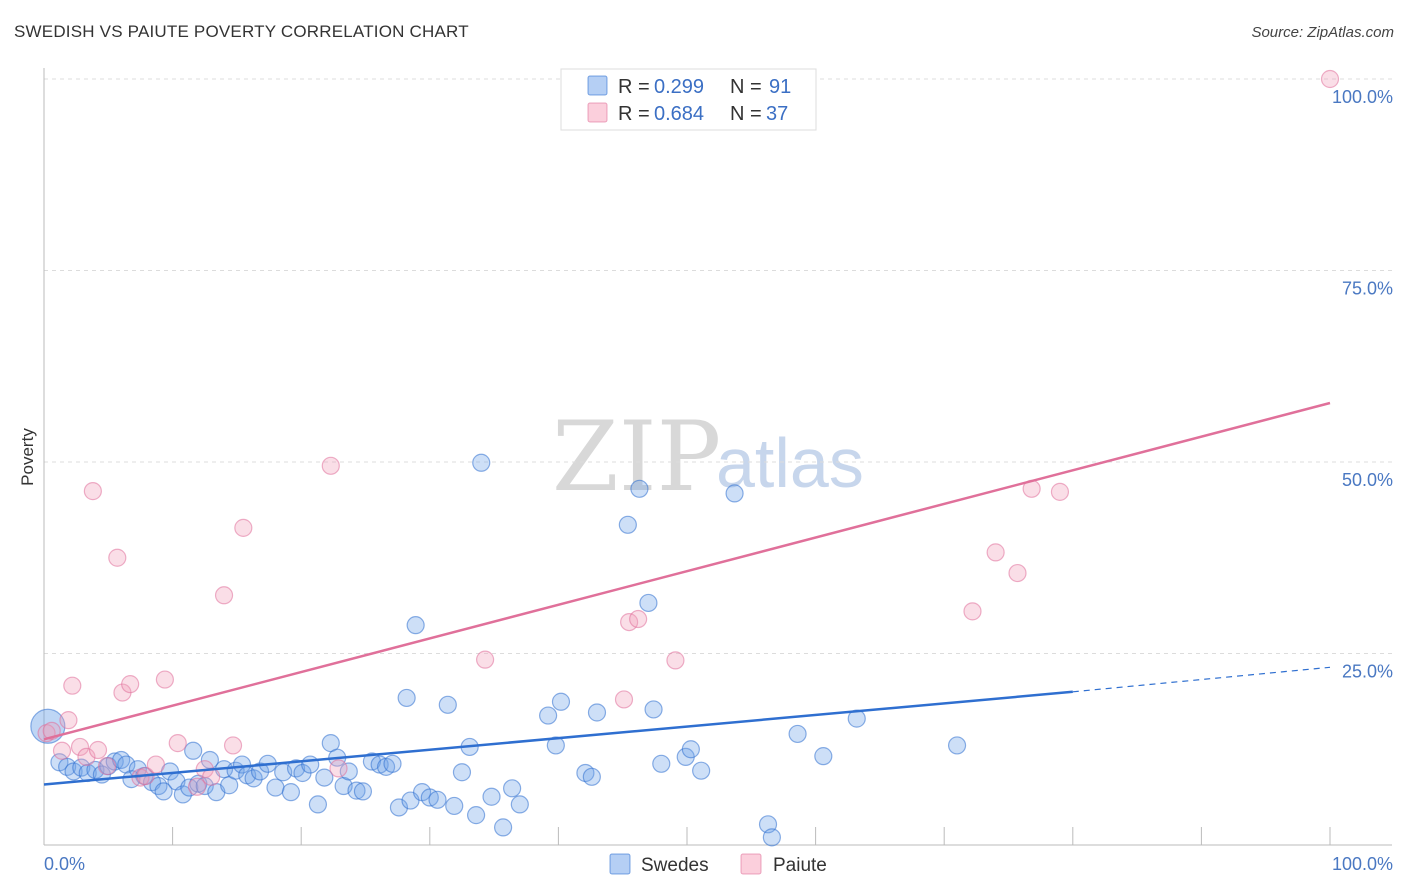 The height and width of the screenshot is (892, 1406). I want to click on chart-source: Source: ZipAtlas.com, so click(1322, 32).